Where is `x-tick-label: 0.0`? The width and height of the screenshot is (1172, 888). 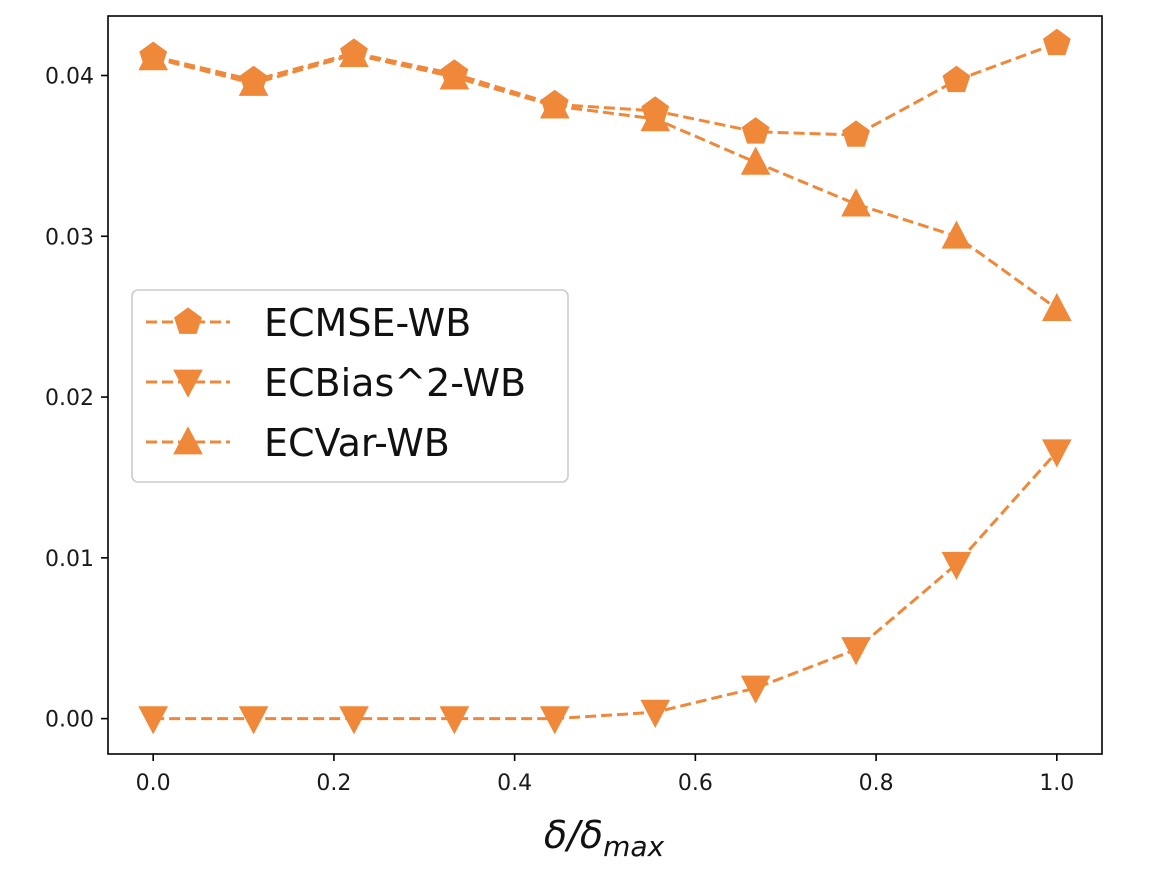
x-tick-label: 0.0 is located at coordinates (153, 783).